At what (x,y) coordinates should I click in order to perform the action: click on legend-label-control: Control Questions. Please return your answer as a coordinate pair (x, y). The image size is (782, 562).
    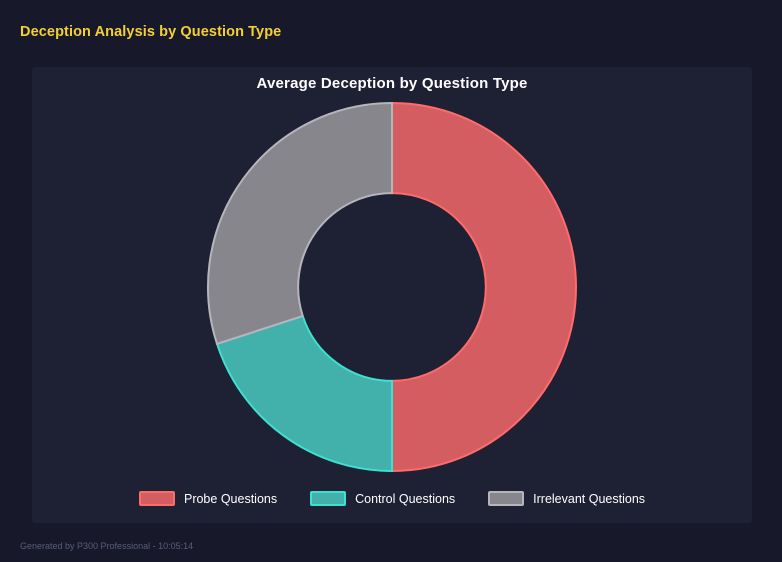
    Looking at the image, I should click on (405, 498).